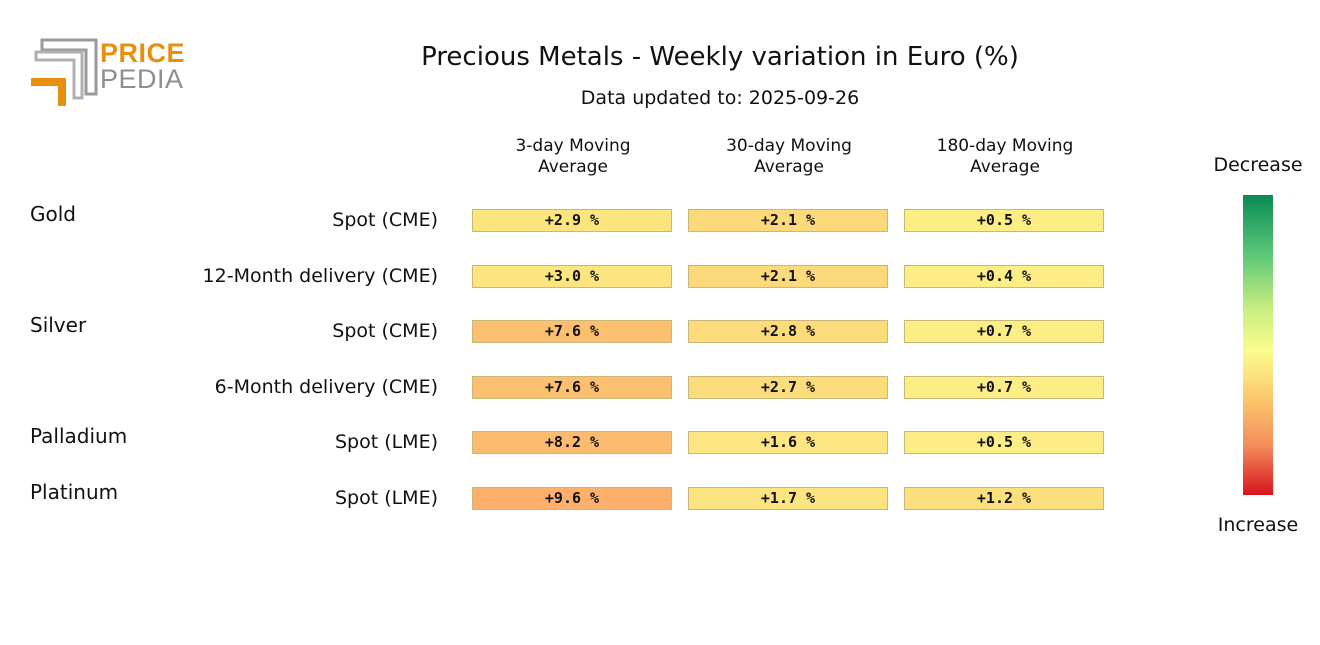 This screenshot has height=645, width=1320. Describe the element at coordinates (143, 53) in the screenshot. I see `logo-word-price: PRICE` at that location.